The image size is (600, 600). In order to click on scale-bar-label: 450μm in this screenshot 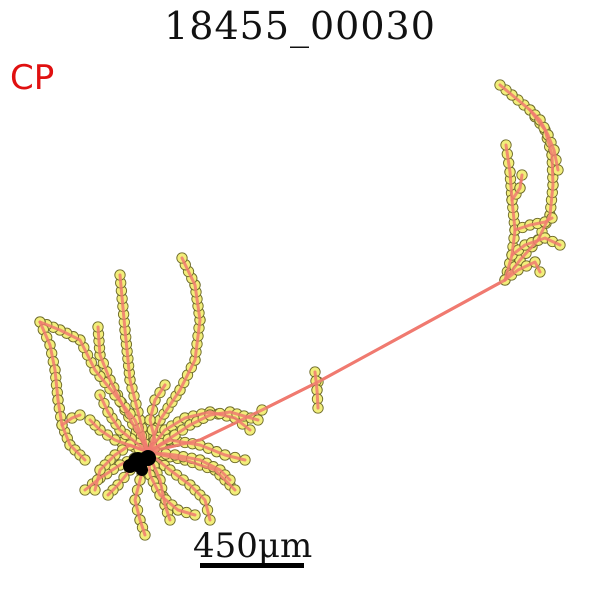, I will do `click(253, 546)`.